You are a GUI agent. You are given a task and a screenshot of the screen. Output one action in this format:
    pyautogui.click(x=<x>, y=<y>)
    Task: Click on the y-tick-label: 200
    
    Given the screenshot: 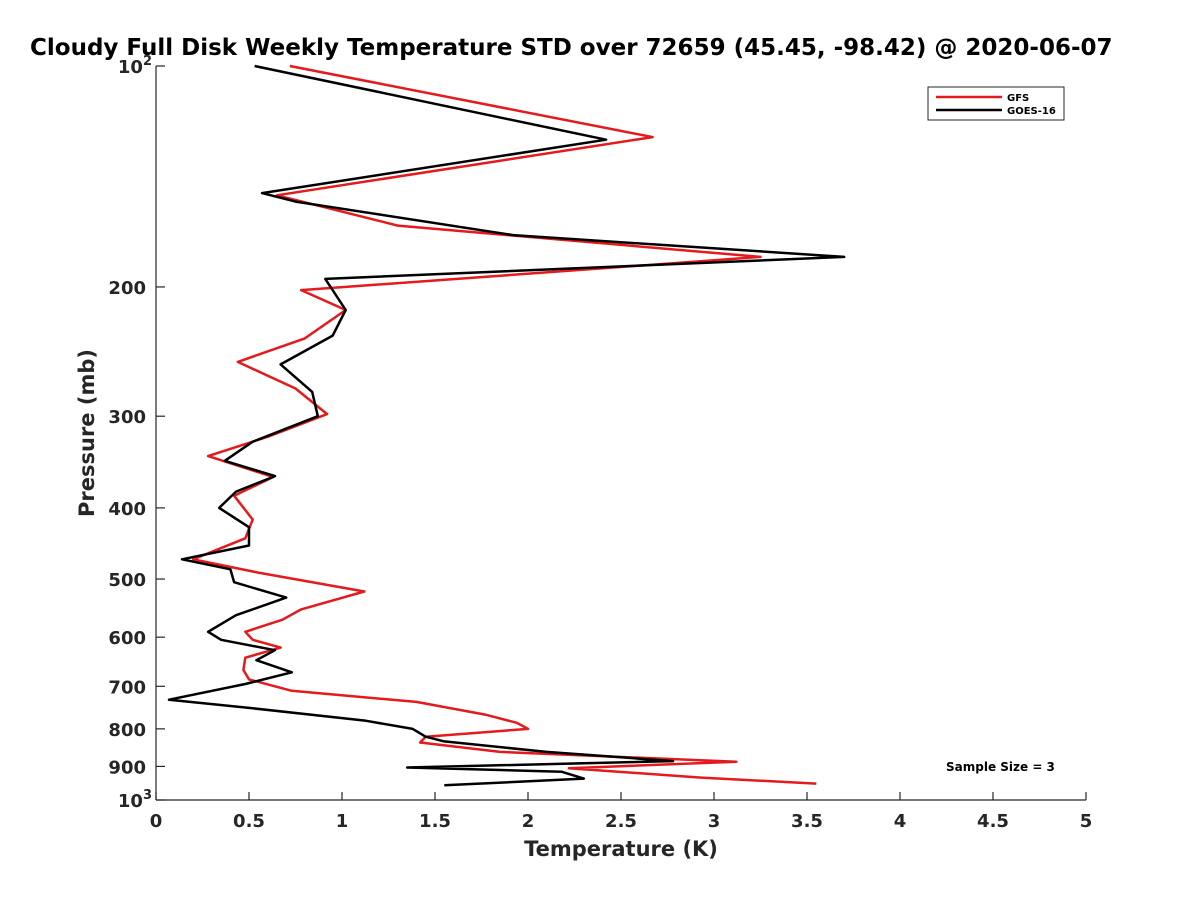 What is the action you would take?
    pyautogui.click(x=127, y=288)
    